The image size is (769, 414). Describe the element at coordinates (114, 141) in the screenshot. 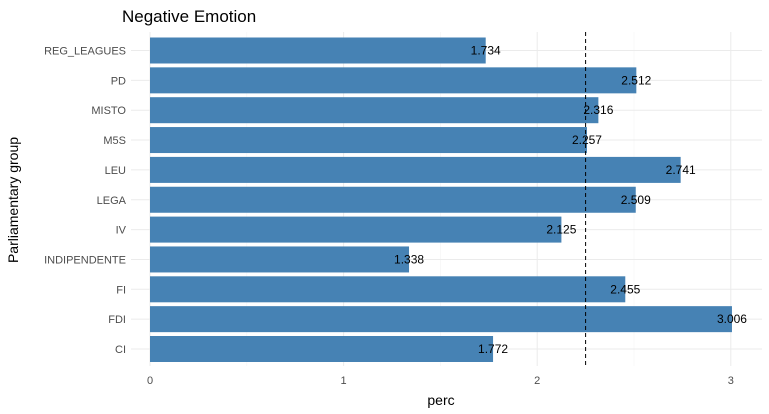

I see `y-tick-label: M5S` at that location.